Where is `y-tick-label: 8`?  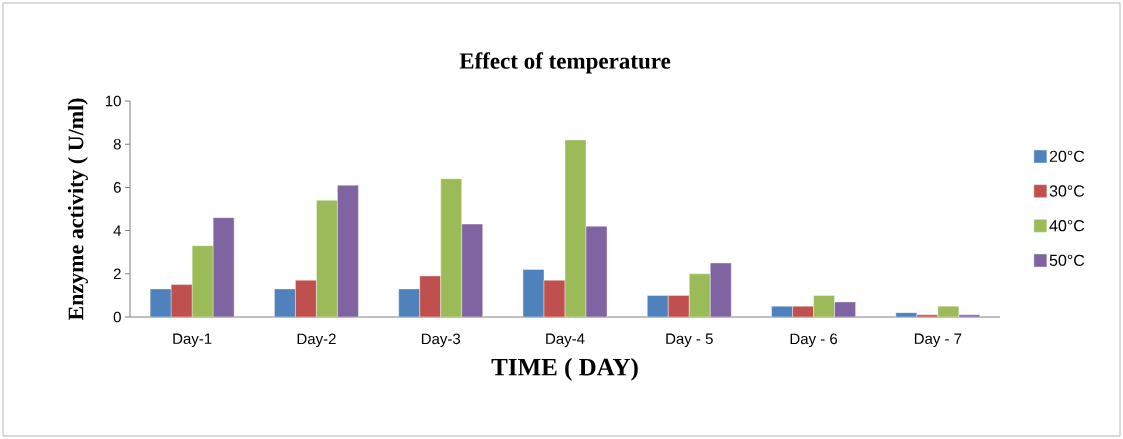 y-tick-label: 8 is located at coordinates (117, 144).